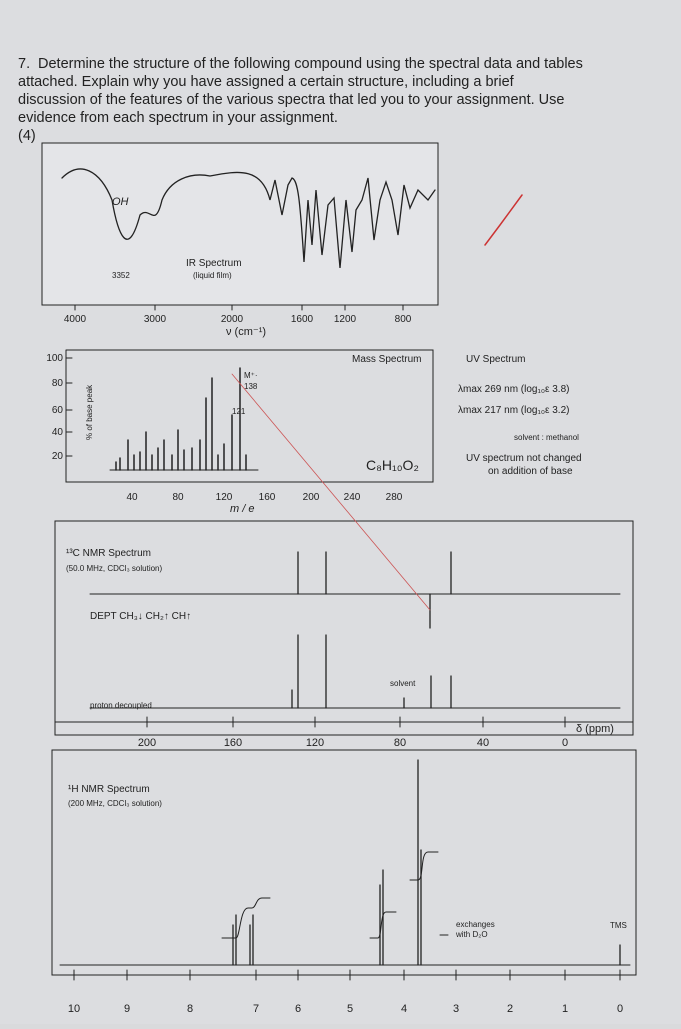 Image resolution: width=681 pixels, height=1029 pixels. What do you see at coordinates (403, 683) in the screenshot?
I see `c13-solvent: solvent` at bounding box center [403, 683].